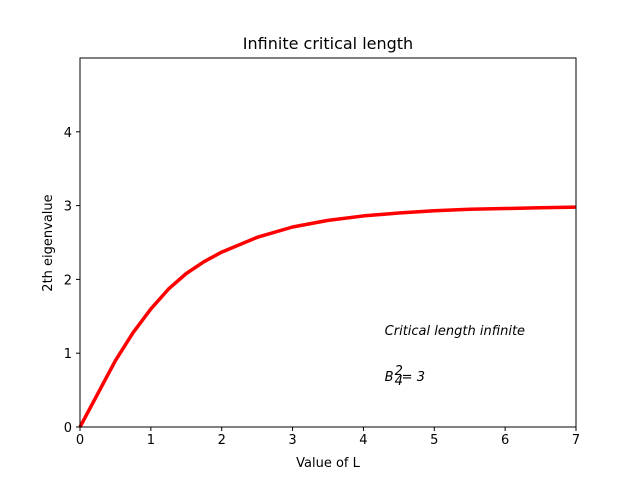 This screenshot has width=640, height=480. What do you see at coordinates (389, 377) in the screenshot?
I see `annotation-b-base: B` at bounding box center [389, 377].